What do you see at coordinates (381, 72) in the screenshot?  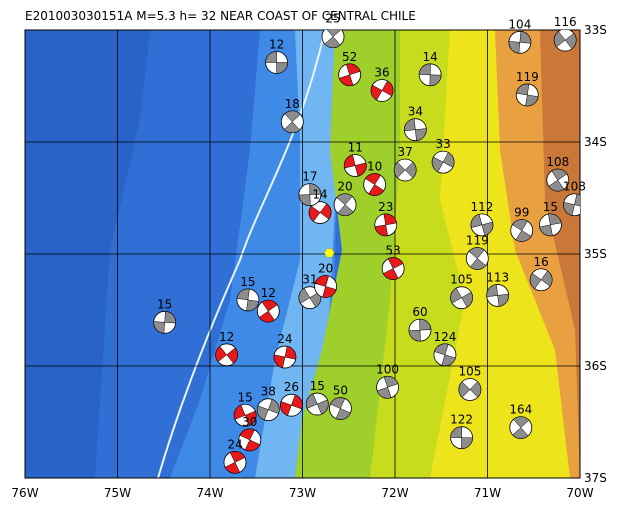 I see `depth-label: 36` at bounding box center [381, 72].